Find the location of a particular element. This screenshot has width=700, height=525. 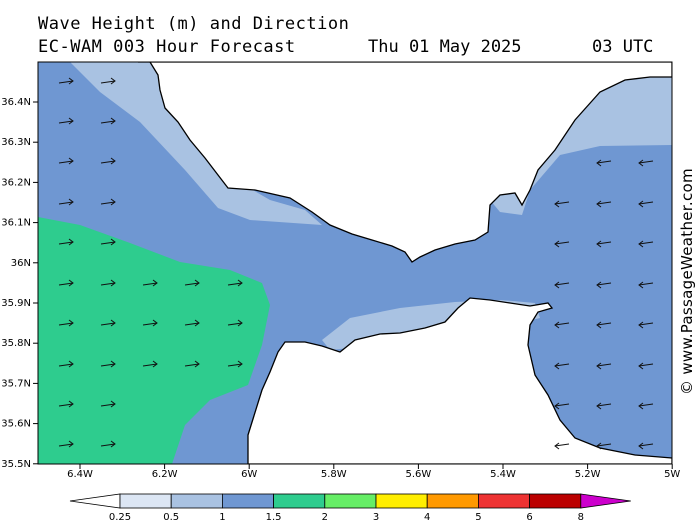

legend-label: 5 is located at coordinates (478, 517).